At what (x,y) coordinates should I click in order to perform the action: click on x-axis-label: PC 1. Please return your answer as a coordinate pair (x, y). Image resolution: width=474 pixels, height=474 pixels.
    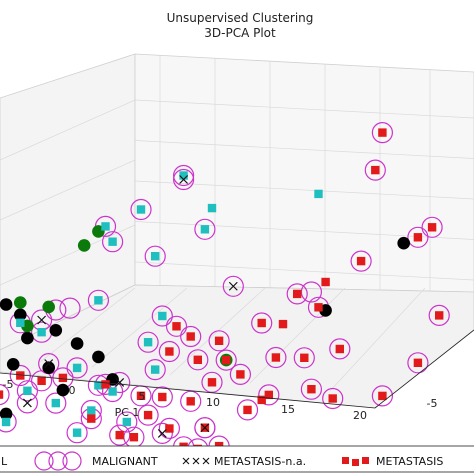
    Looking at the image, I should click on (127, 412).